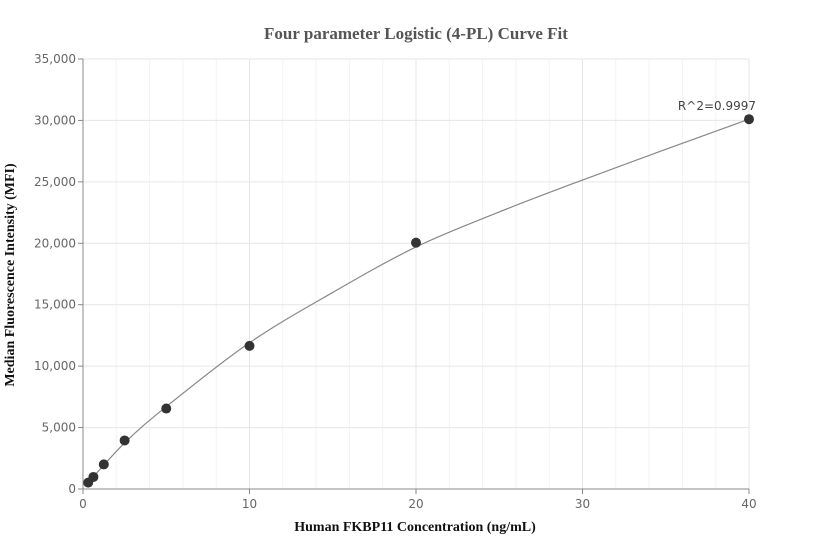 This screenshot has width=832, height=560. What do you see at coordinates (415, 527) in the screenshot?
I see `x-axis-title: Human FKBP11 Concentration (ng/mL)` at bounding box center [415, 527].